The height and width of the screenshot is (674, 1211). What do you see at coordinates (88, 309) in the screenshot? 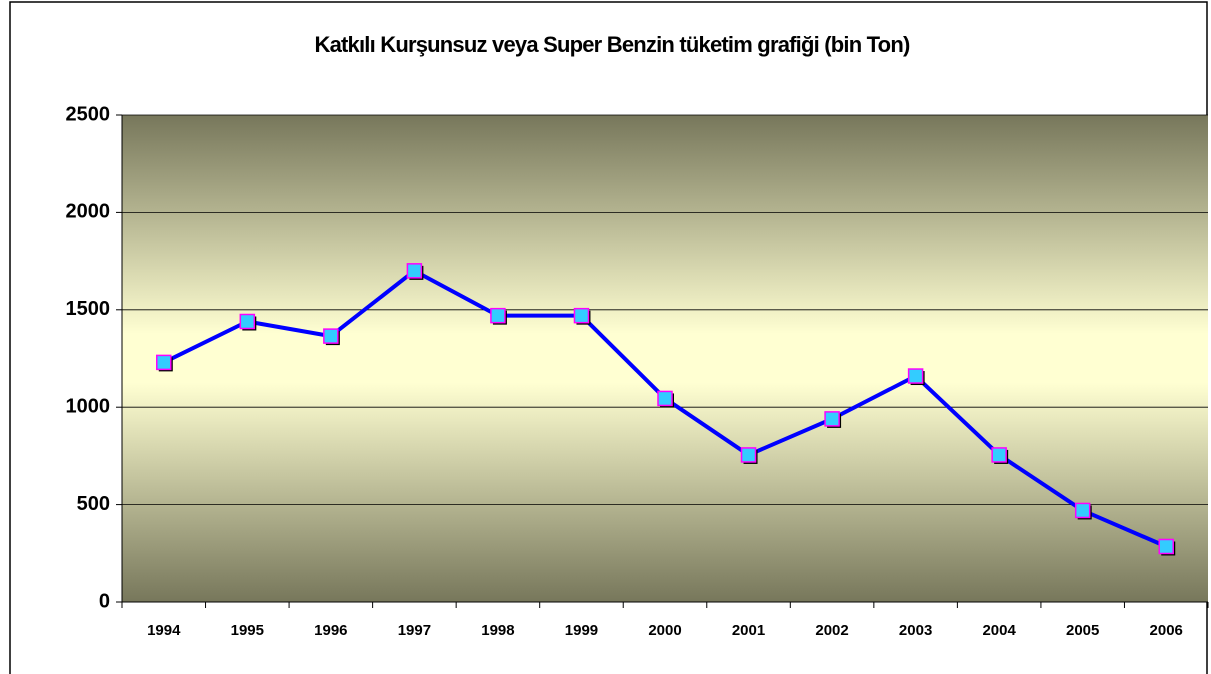
I see `y-tick-label: 1500` at bounding box center [88, 309].